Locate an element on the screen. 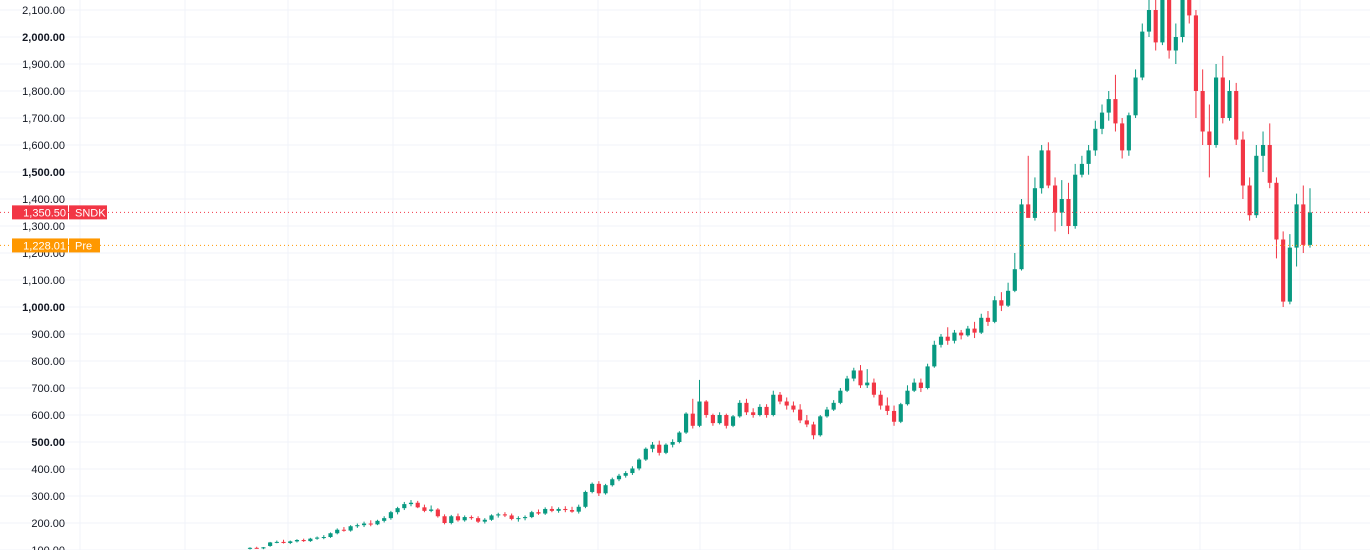 The width and height of the screenshot is (1370, 550). price-tag: 1,228.01 Pre is located at coordinates (56, 245).